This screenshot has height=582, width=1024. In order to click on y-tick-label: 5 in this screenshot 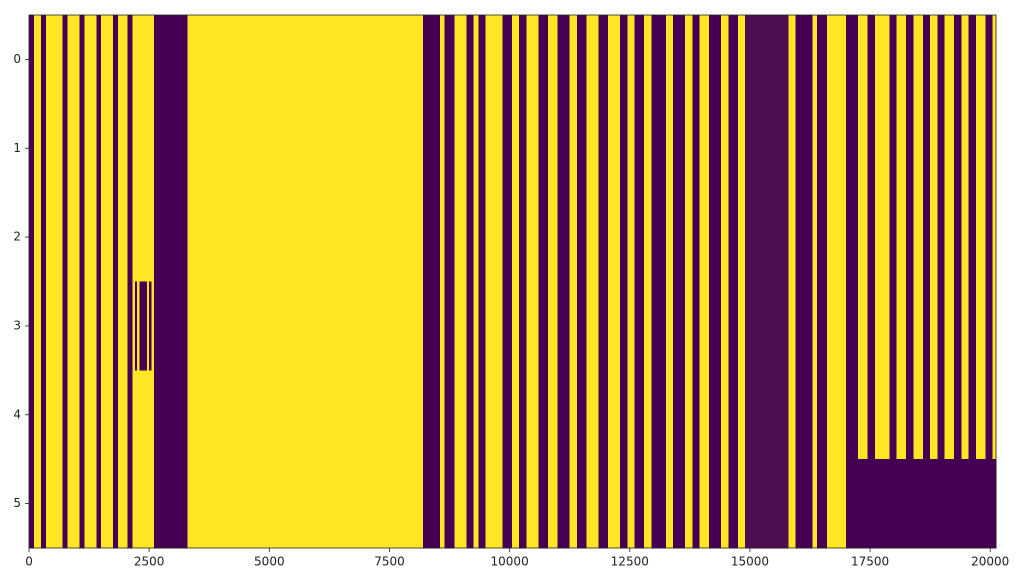, I will do `click(17, 503)`.